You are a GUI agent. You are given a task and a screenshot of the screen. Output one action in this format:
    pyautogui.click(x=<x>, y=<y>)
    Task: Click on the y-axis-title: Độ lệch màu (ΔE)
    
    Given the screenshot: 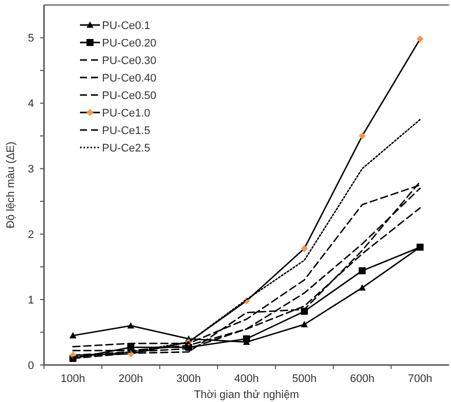 What is the action you would take?
    pyautogui.click(x=11, y=185)
    